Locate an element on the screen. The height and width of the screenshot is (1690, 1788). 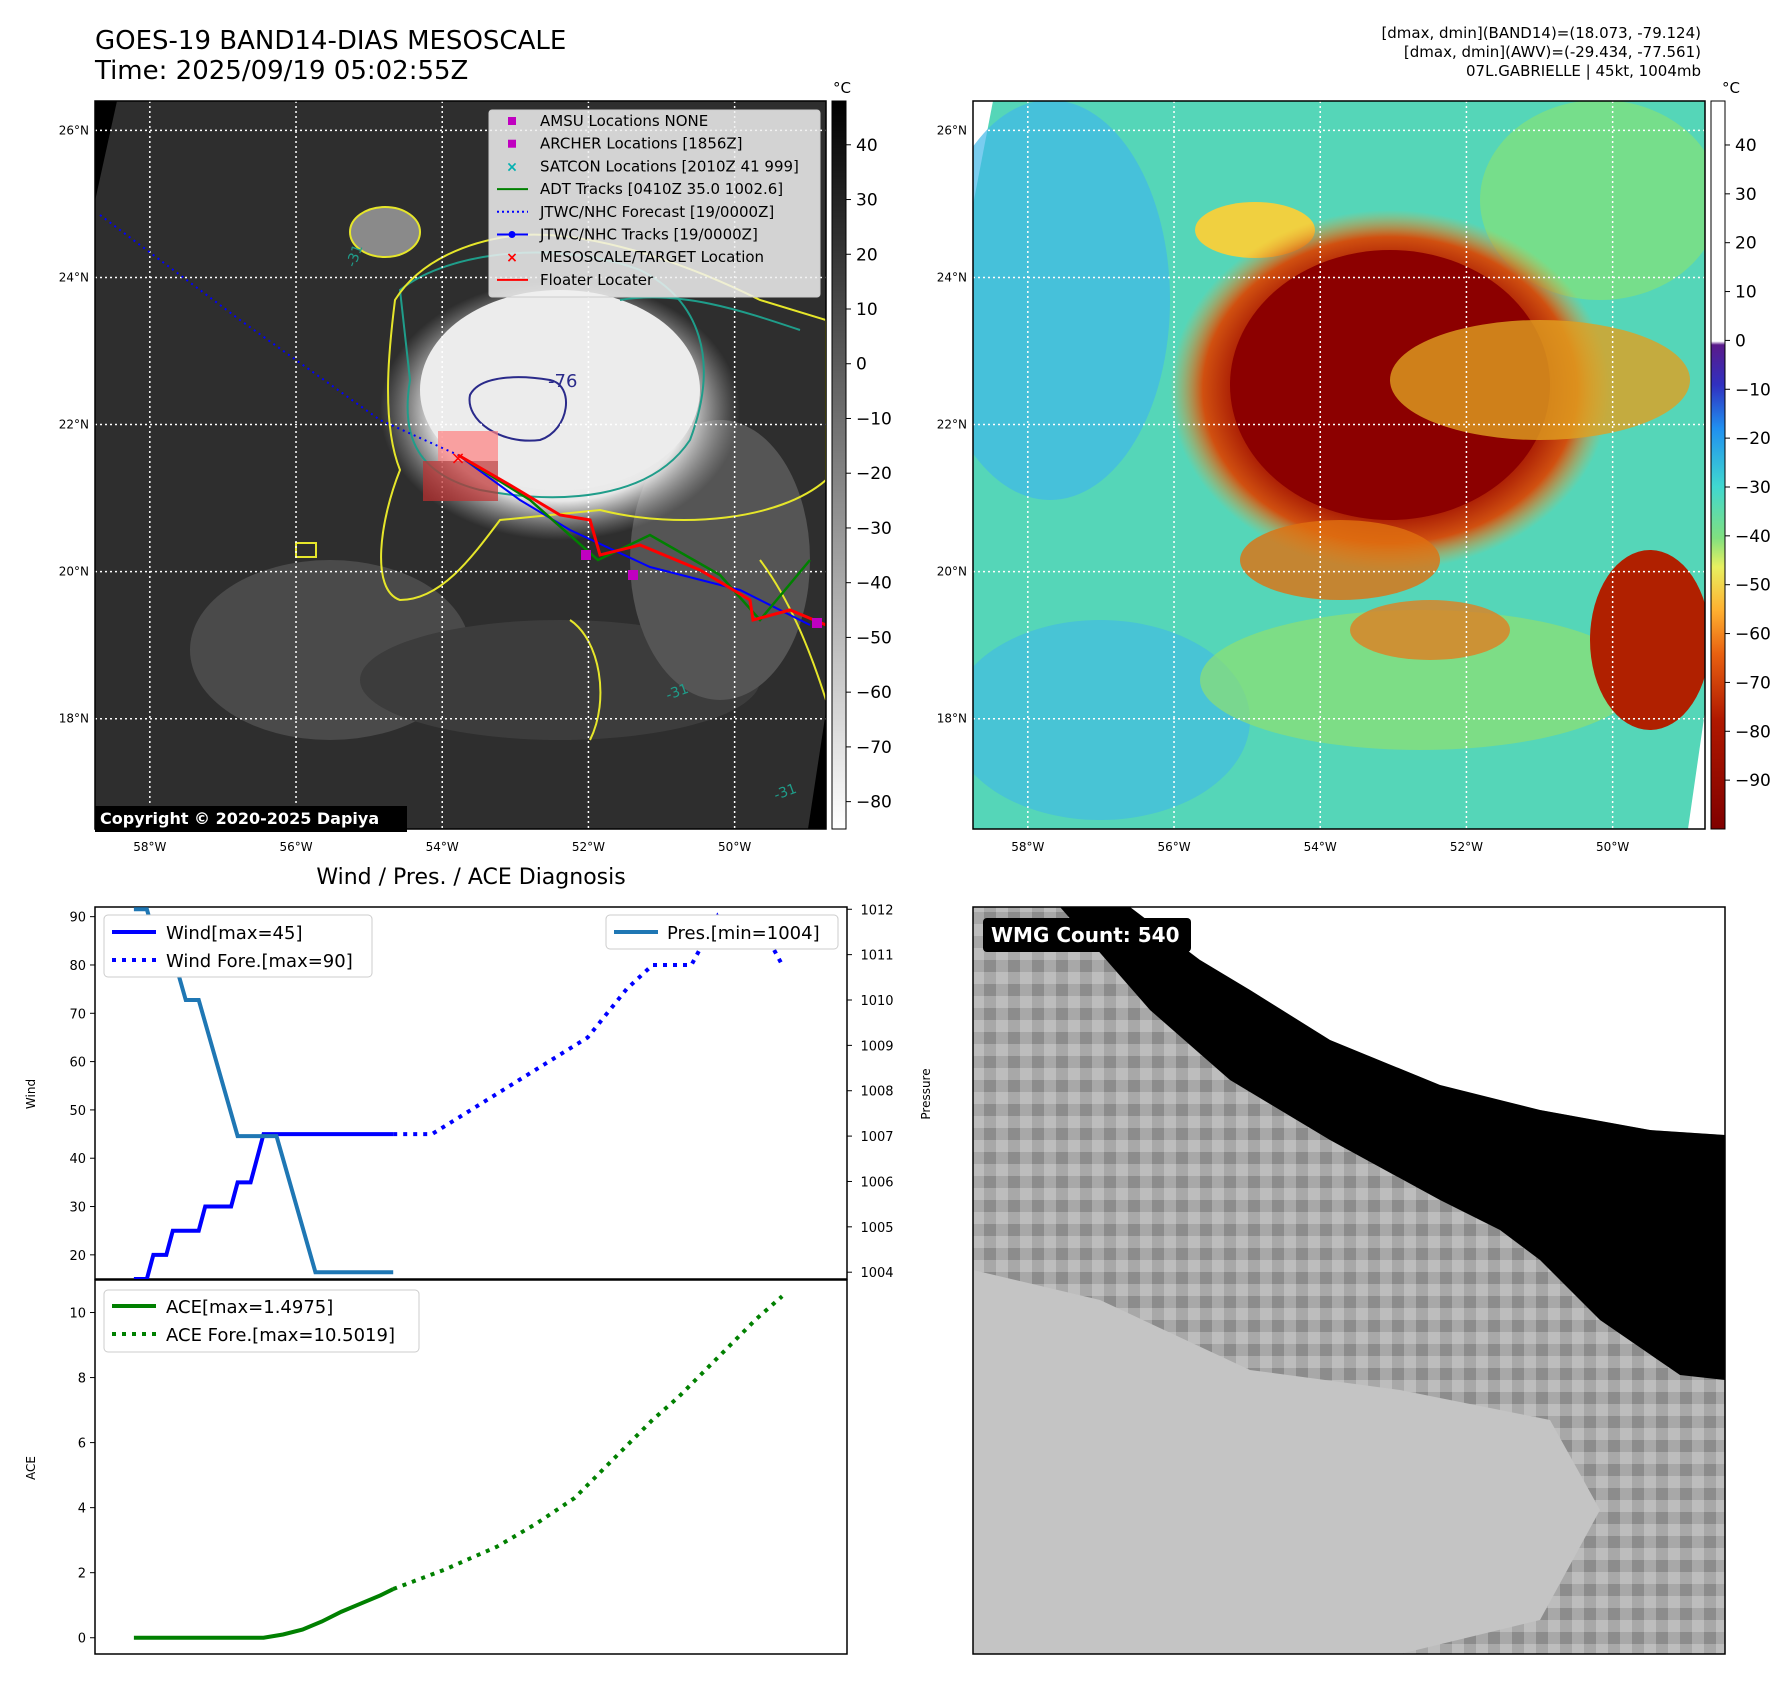
legend-entry: JTWC/NHC Tracks [19/0000Z] is located at coordinates (627, 235).